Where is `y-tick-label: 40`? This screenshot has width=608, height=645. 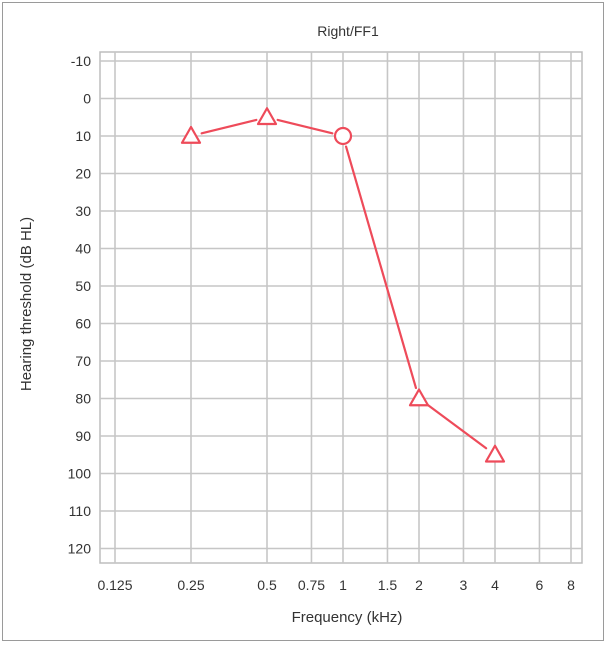 y-tick-label: 40 is located at coordinates (83, 249).